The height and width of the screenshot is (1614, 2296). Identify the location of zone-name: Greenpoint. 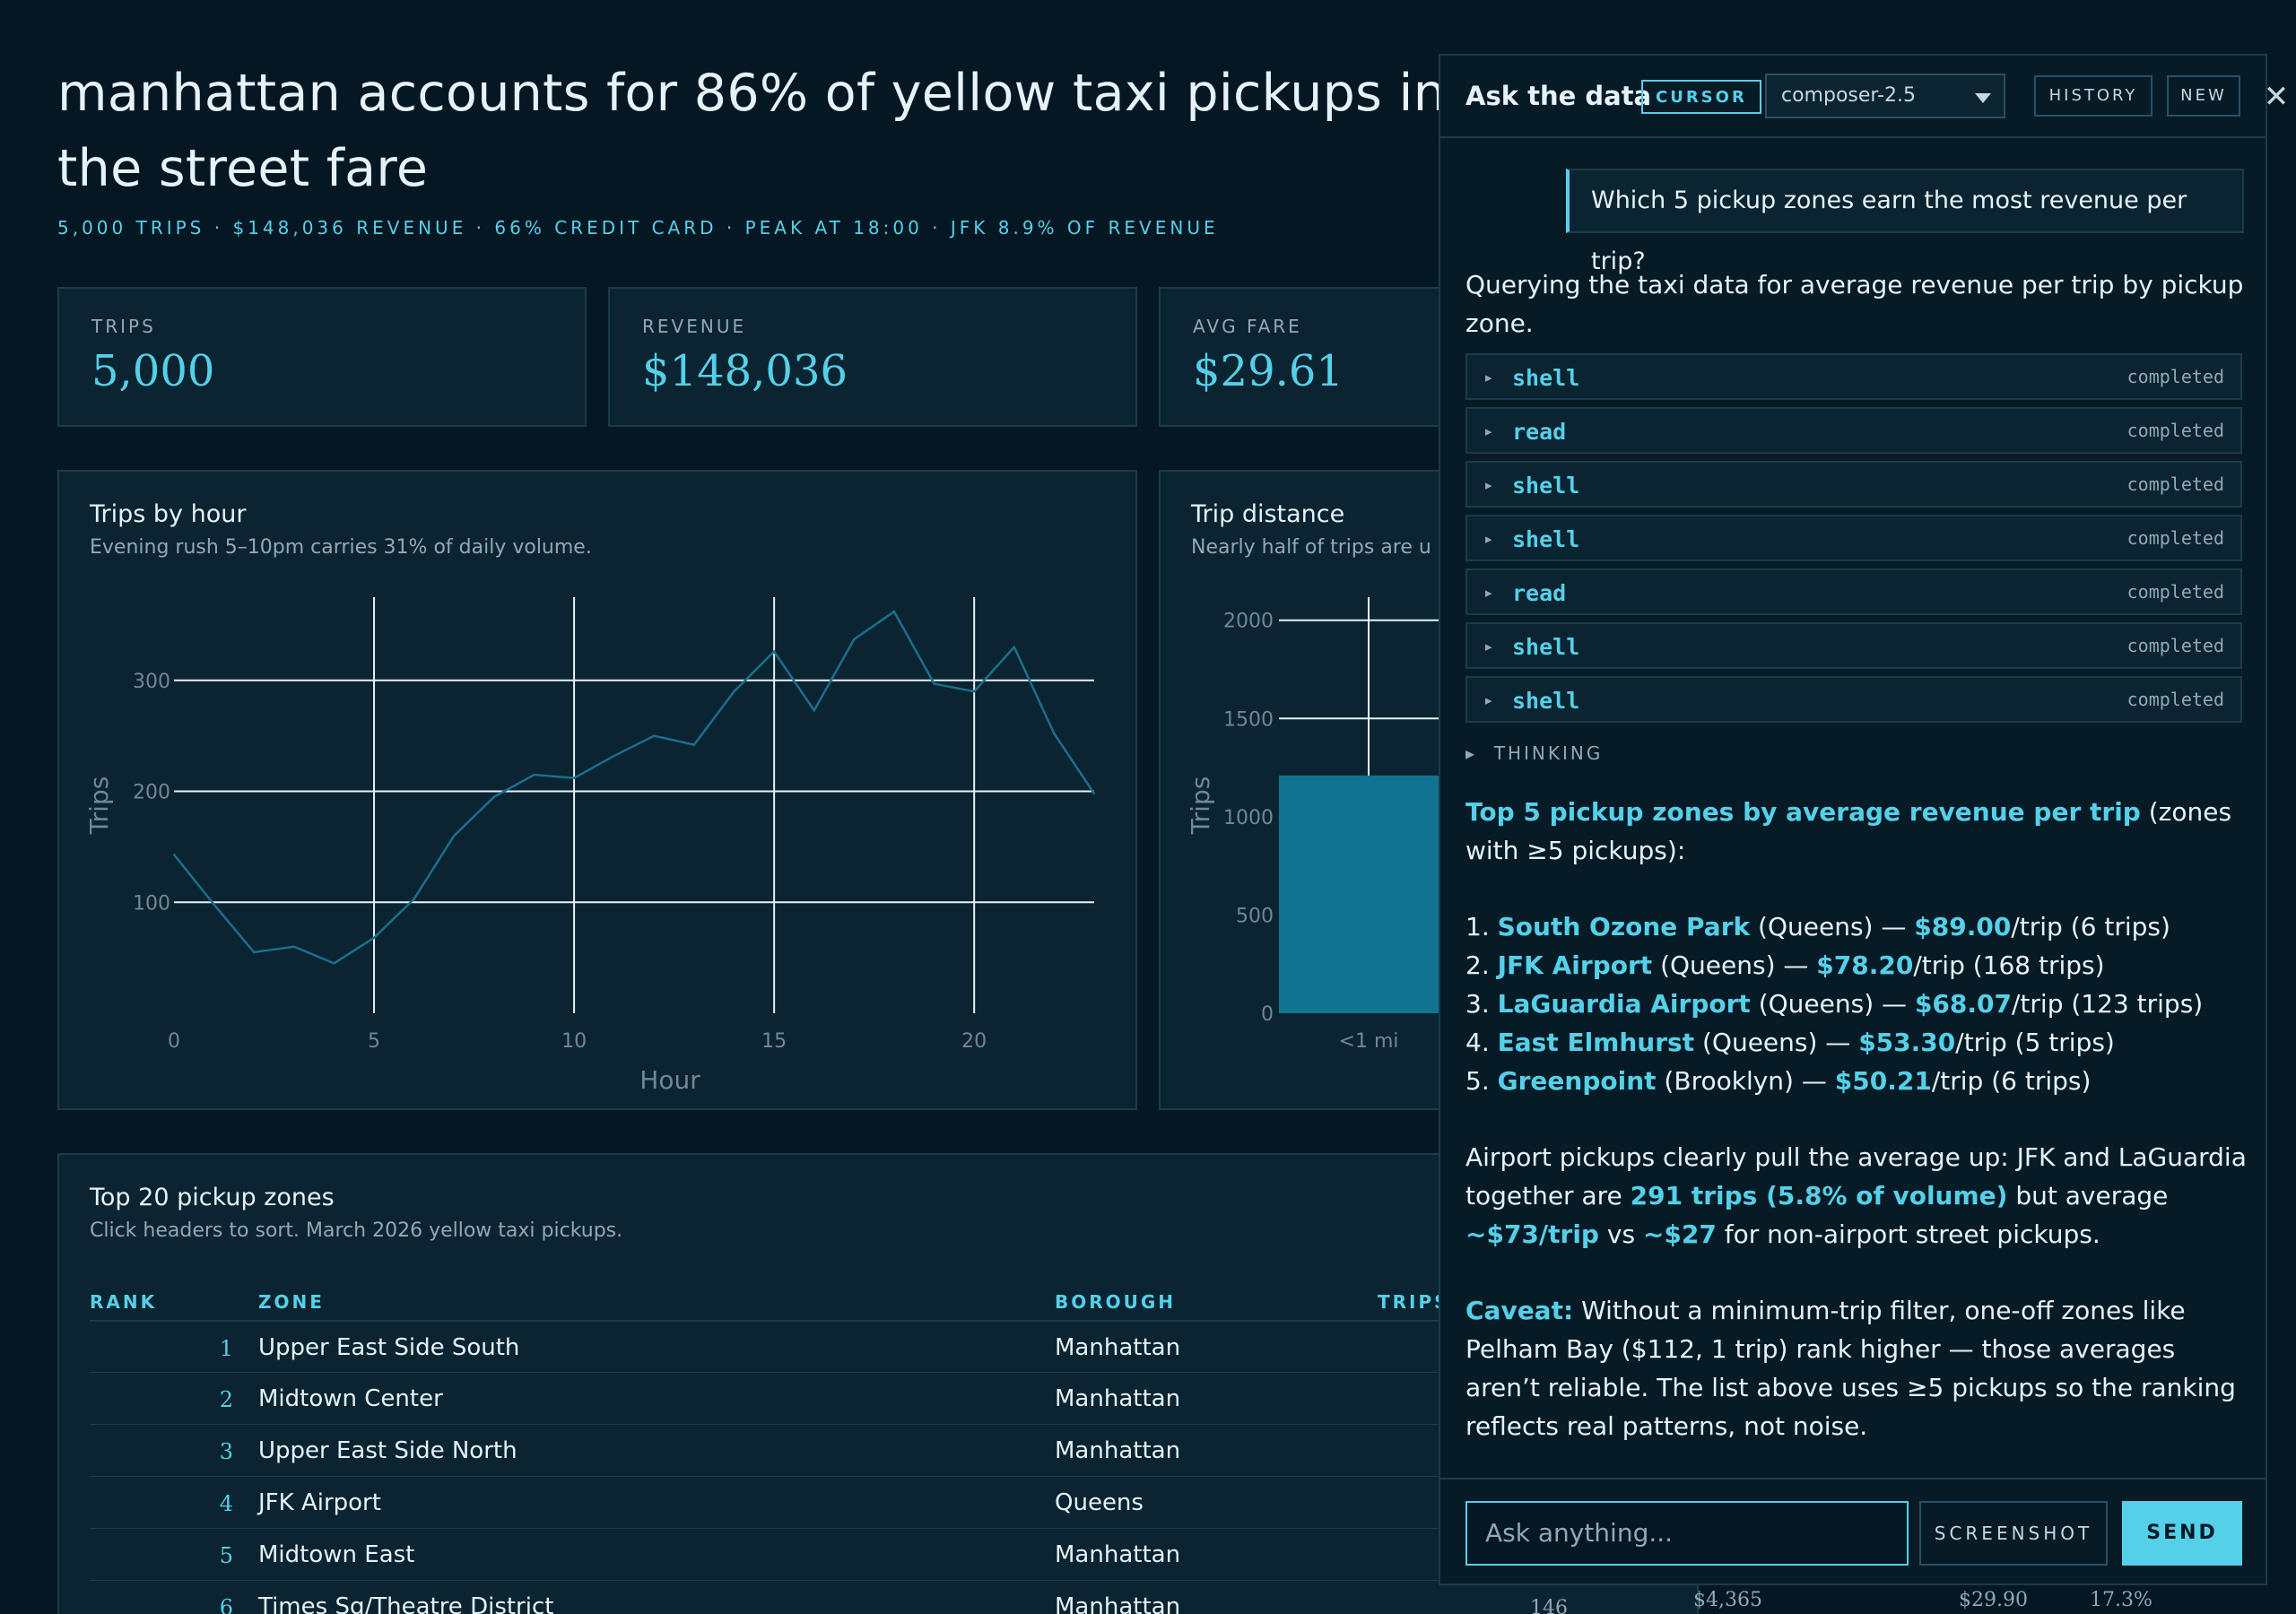
(1577, 1081).